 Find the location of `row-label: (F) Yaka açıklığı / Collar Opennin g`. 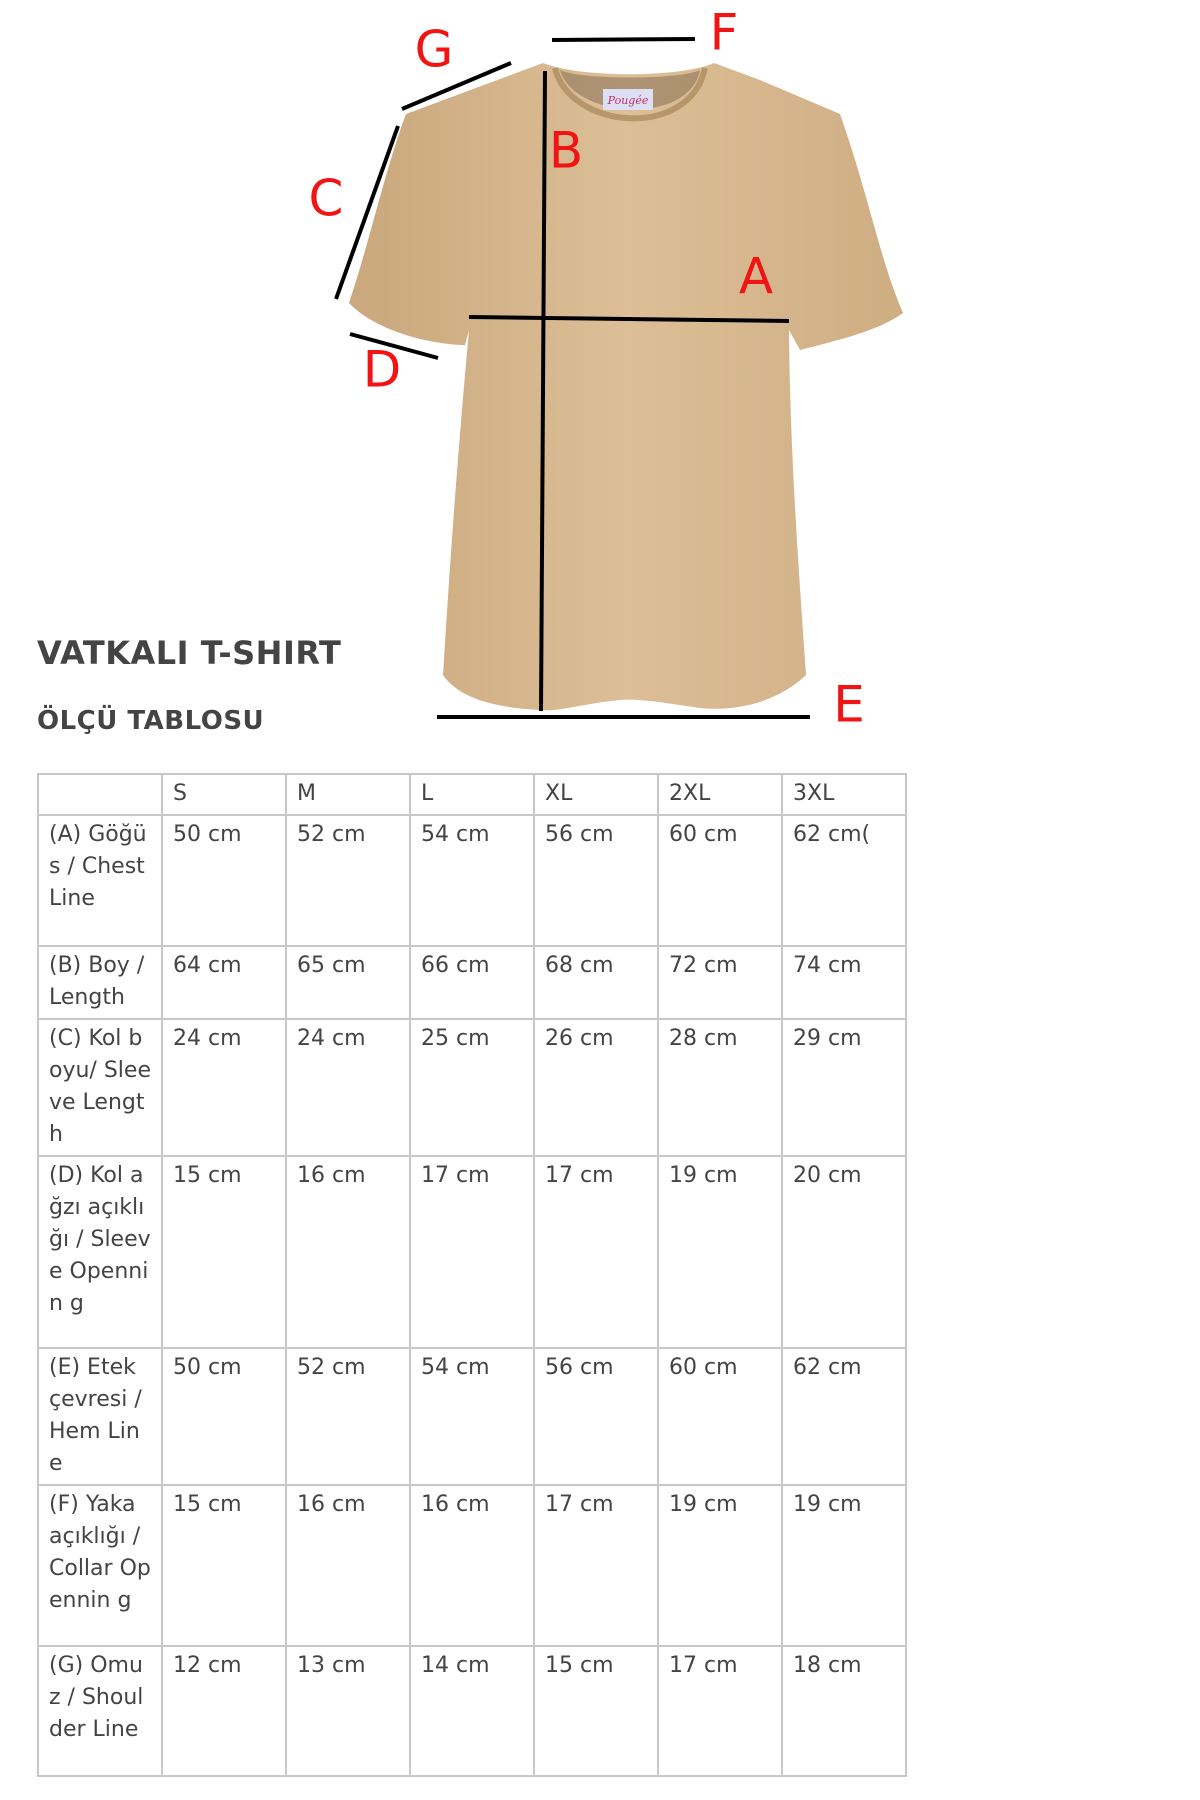

row-label: (F) Yaka açıklığı / Collar Opennin g is located at coordinates (100, 1565).